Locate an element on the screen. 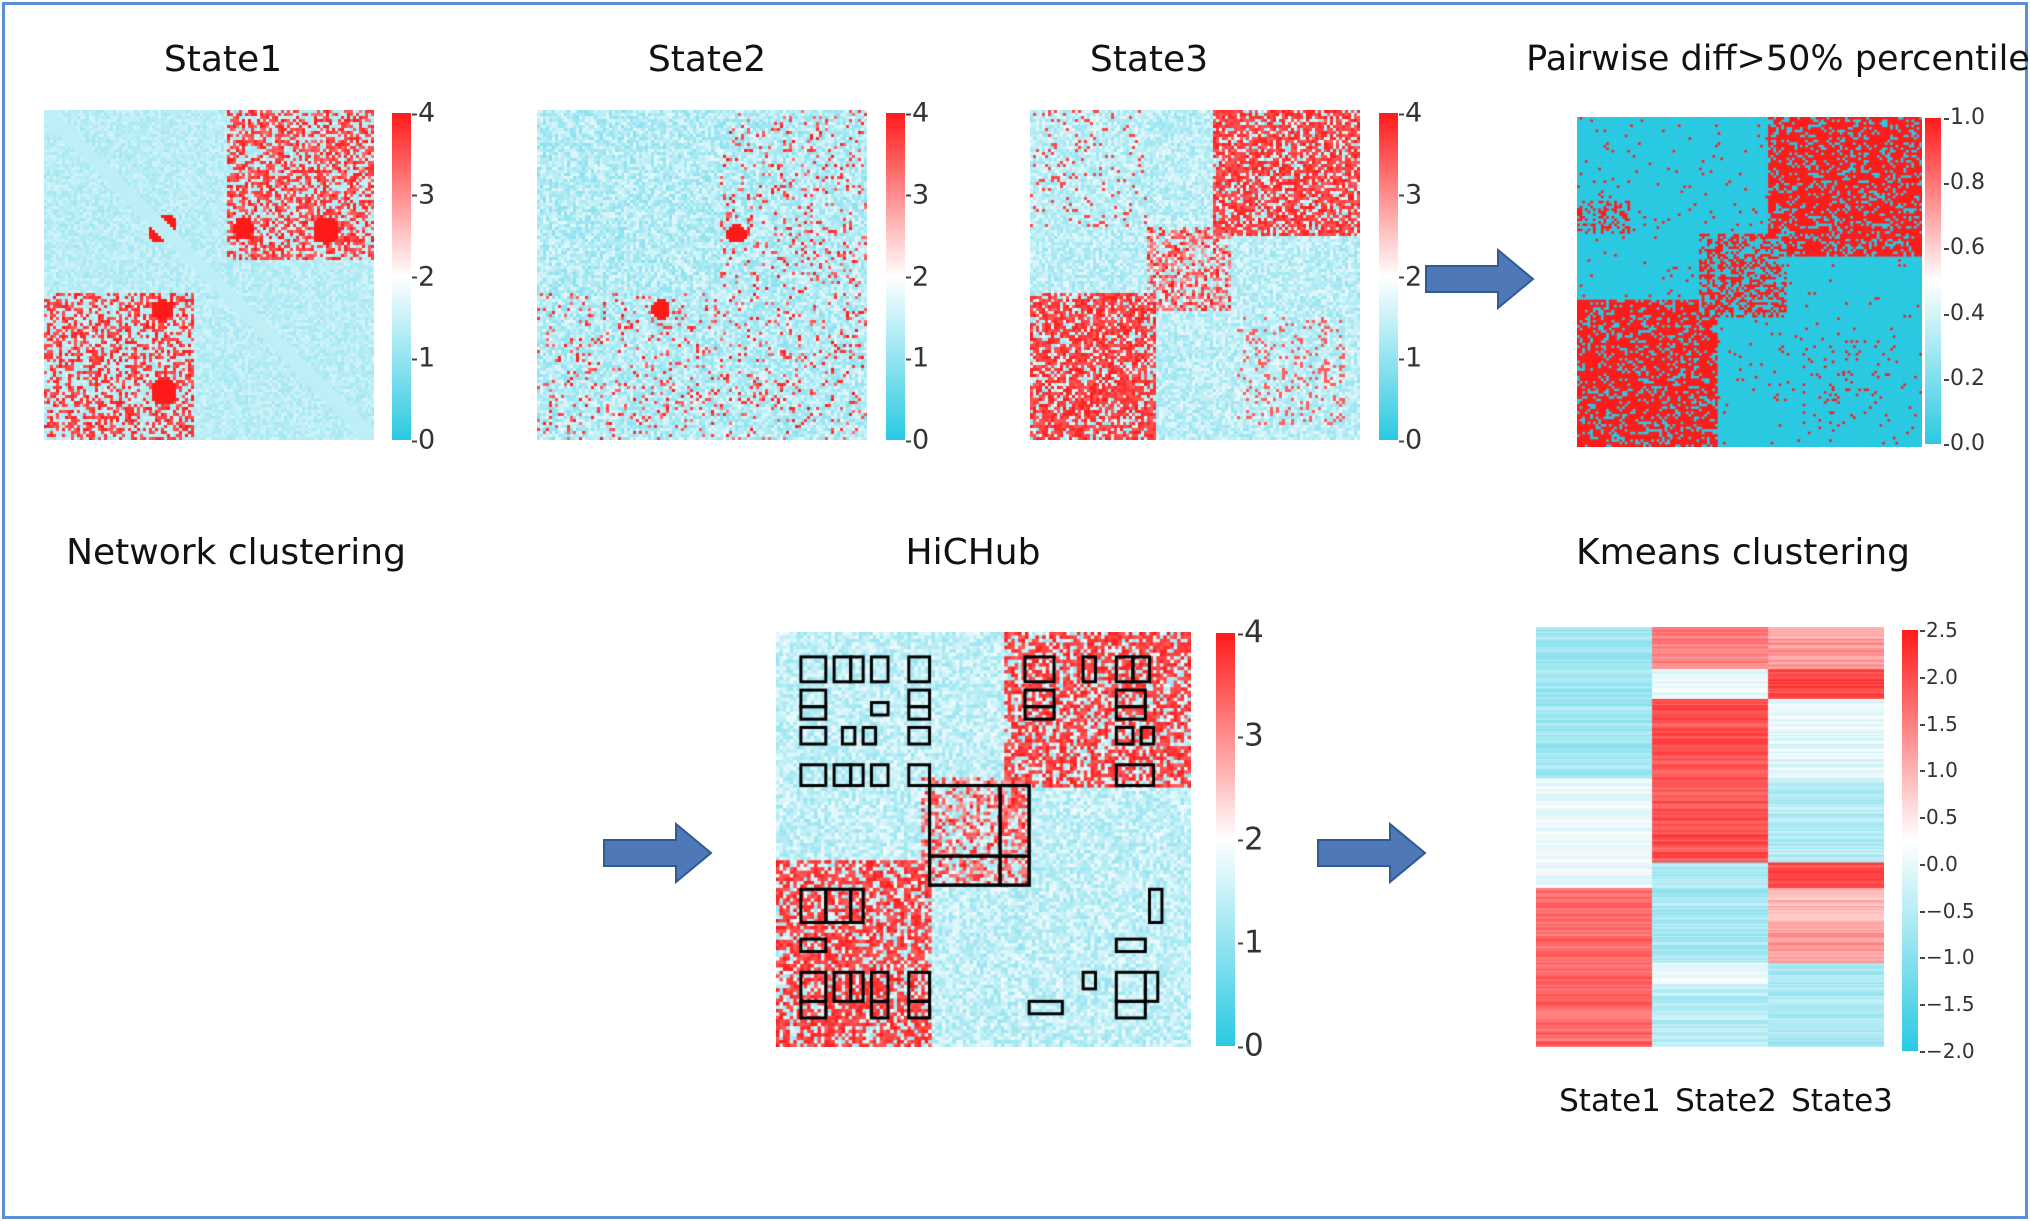 The image size is (2030, 1221). colorbar-tick-label: −0.5 is located at coordinates (1947, 910).